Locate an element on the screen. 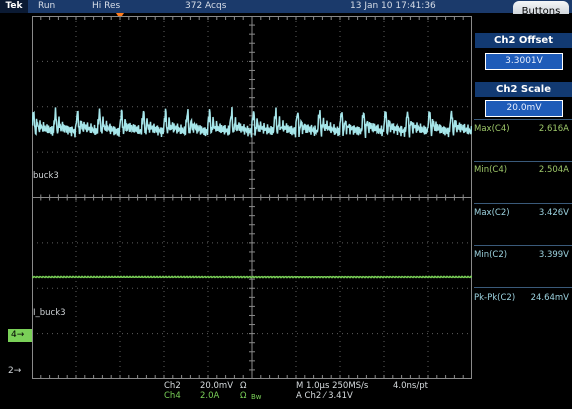 The height and width of the screenshot is (409, 572). ch2-coupling-icon: Ω is located at coordinates (243, 386).